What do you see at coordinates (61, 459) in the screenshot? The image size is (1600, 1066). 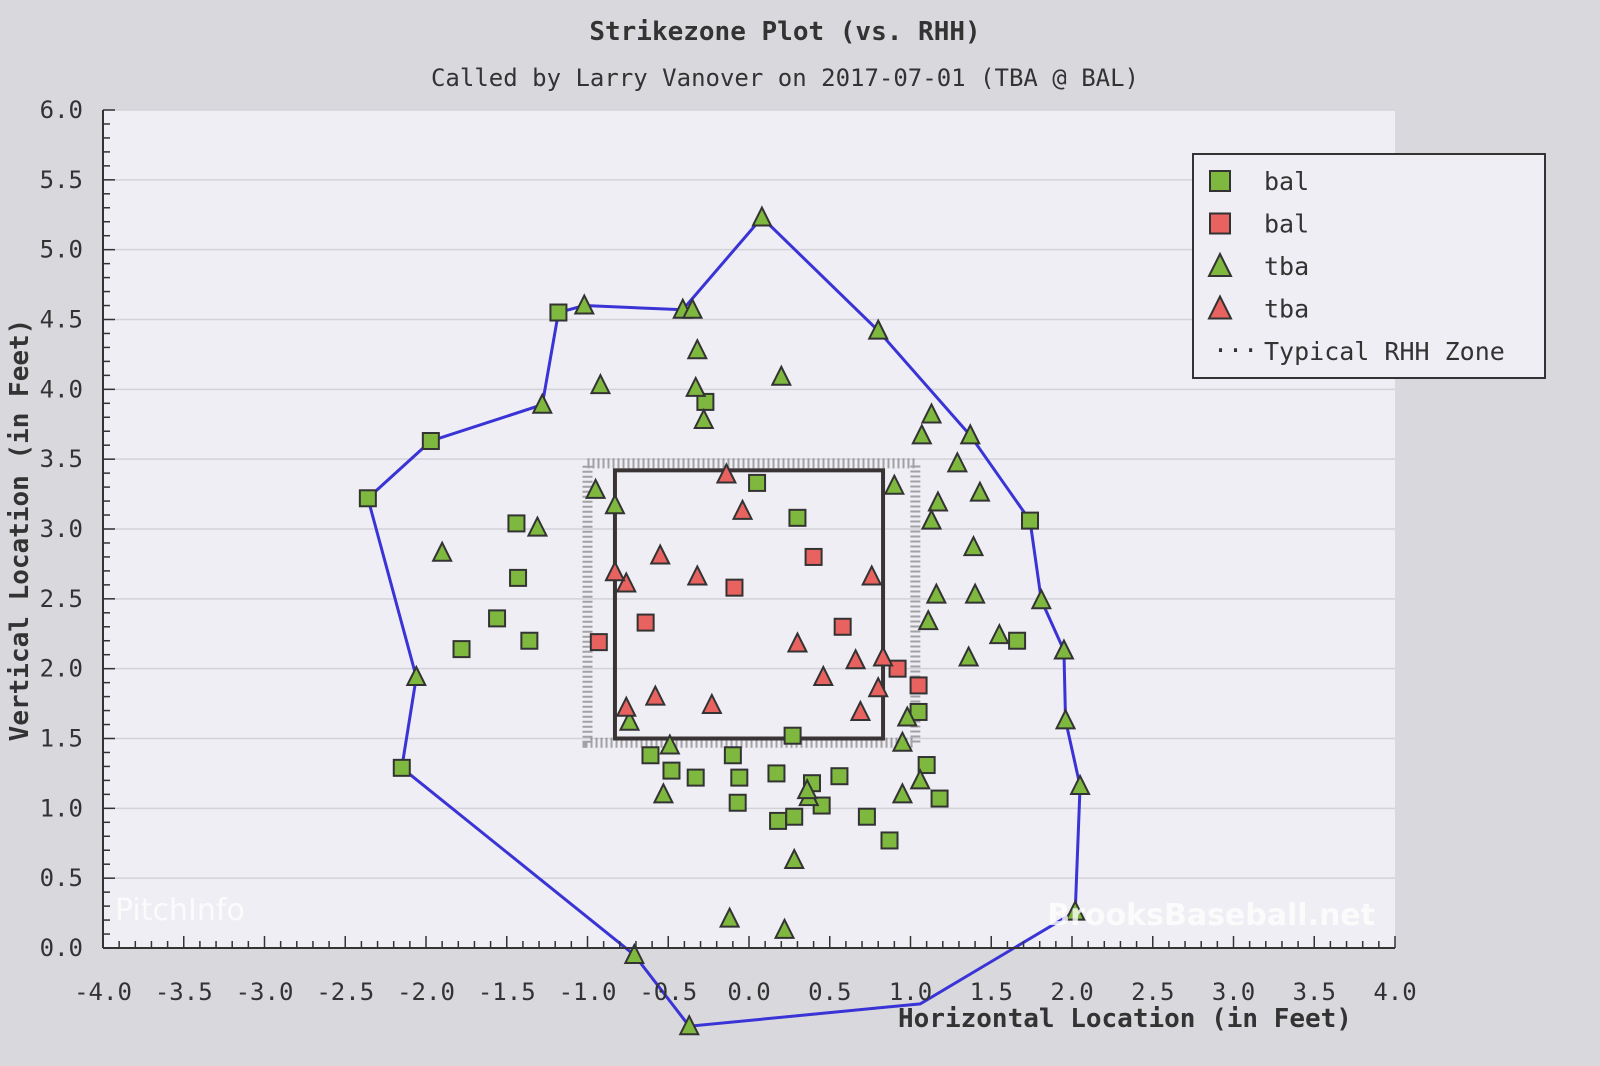 I see `y-tick-label: 3.5` at bounding box center [61, 459].